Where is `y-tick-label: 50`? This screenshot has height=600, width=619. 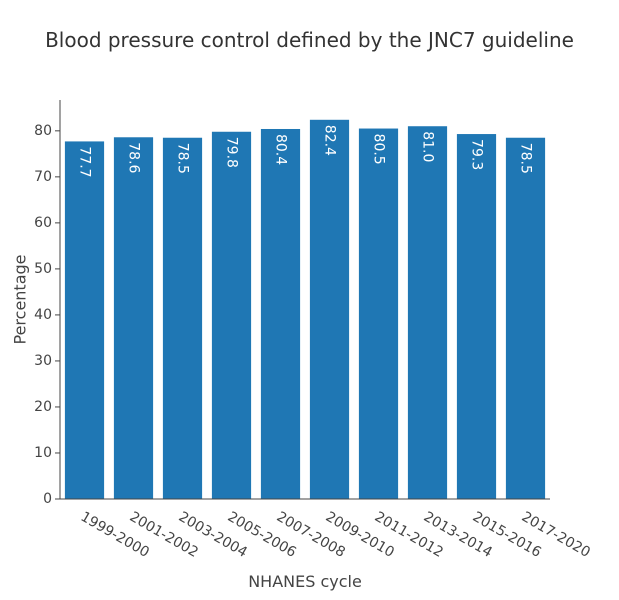 y-tick-label: 50 is located at coordinates (43, 269).